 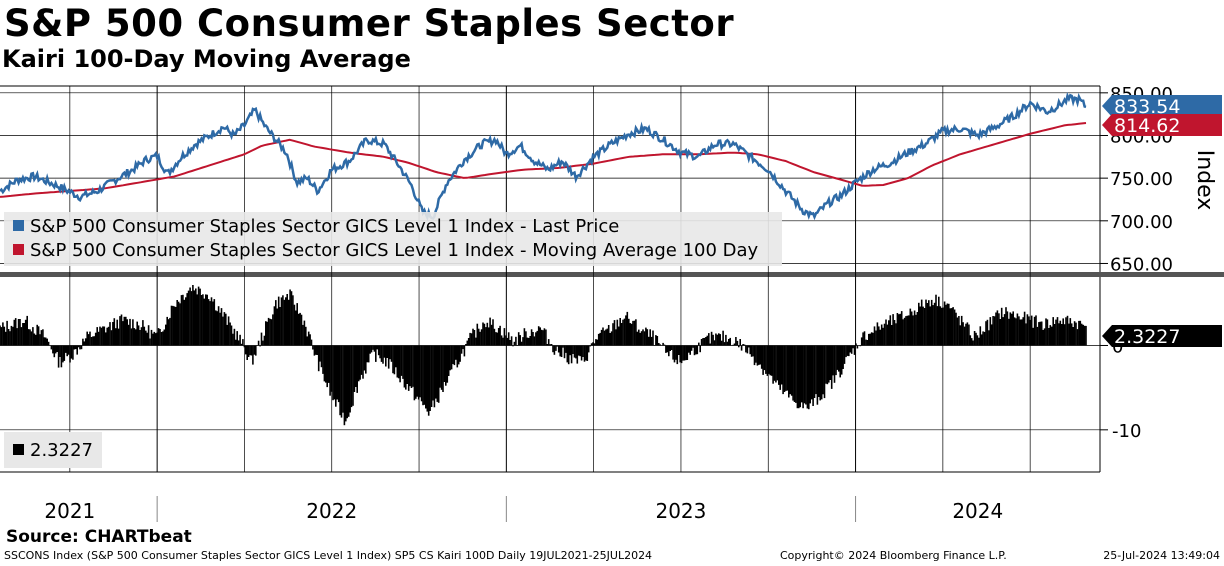 I want to click on kairi-legend: 2.3227, so click(x=53, y=450).